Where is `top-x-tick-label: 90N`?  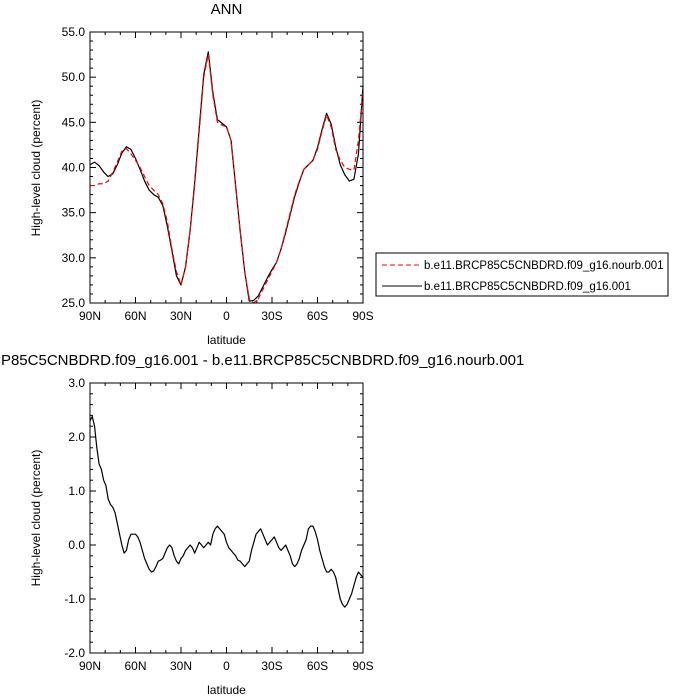 top-x-tick-label: 90N is located at coordinates (90, 316).